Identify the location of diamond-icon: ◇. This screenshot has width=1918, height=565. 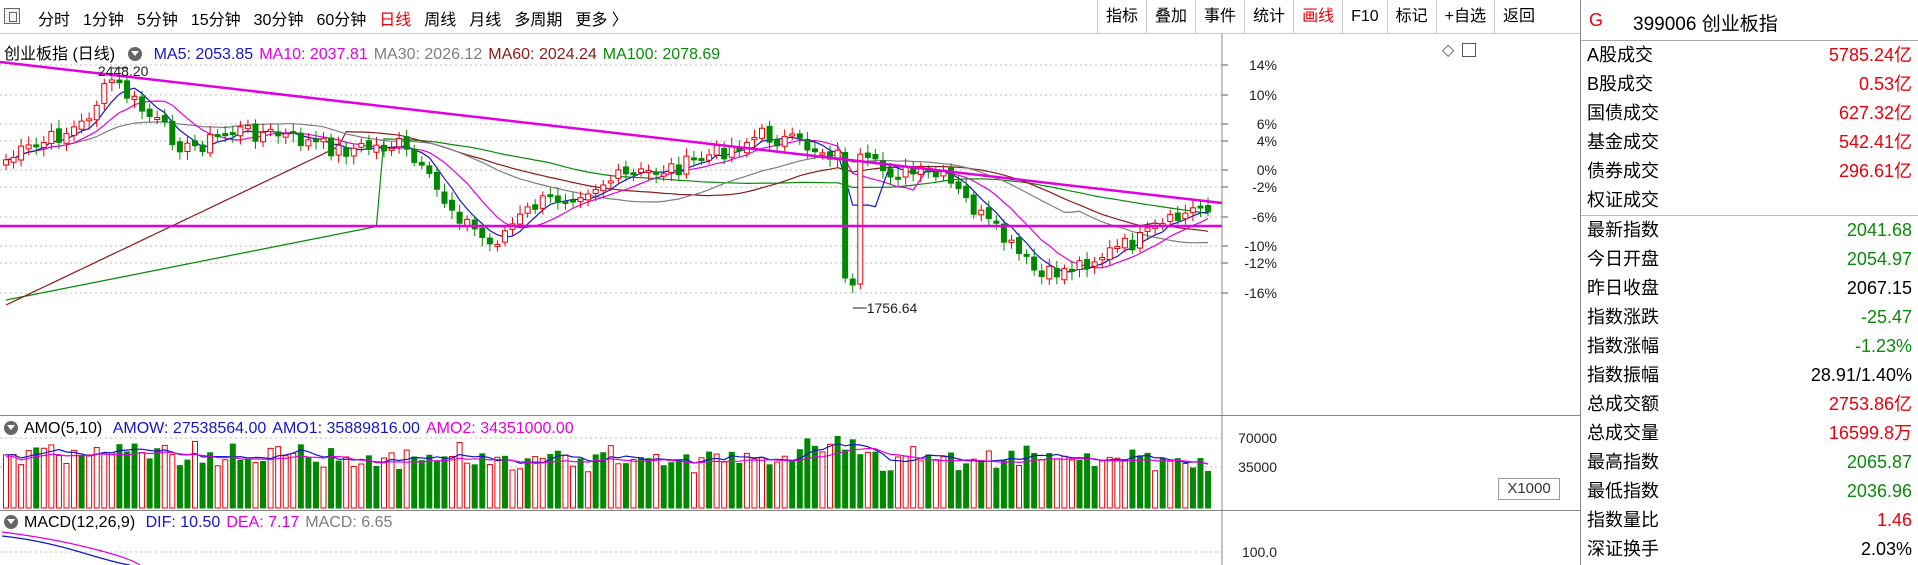
(1448, 50).